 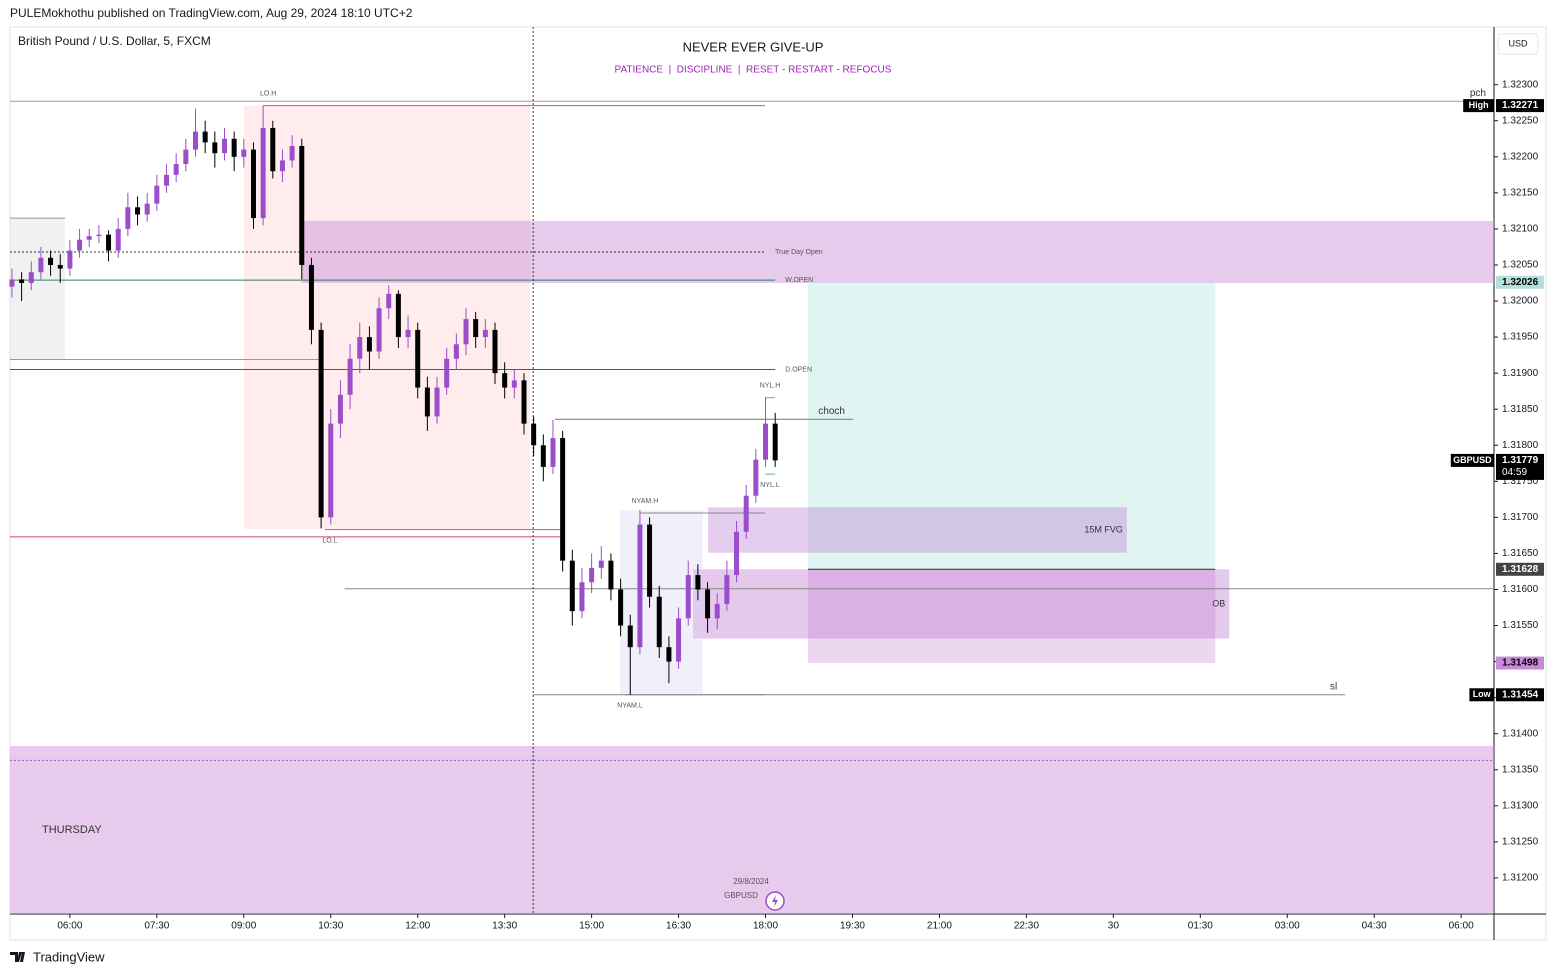 What do you see at coordinates (1520, 481) in the screenshot?
I see `y-tick-label: 1.31750` at bounding box center [1520, 481].